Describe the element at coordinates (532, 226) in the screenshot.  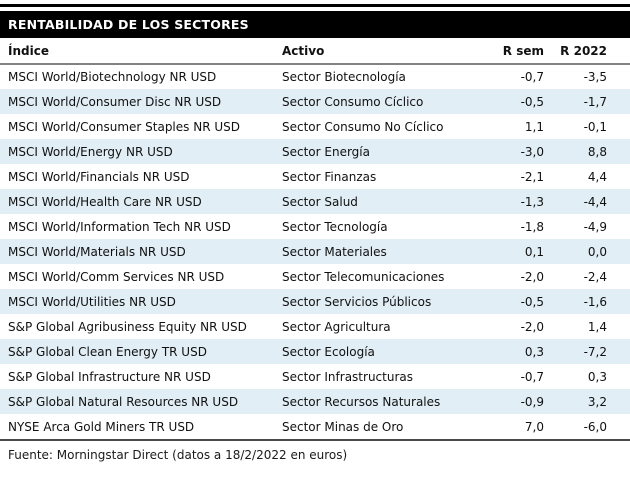
I see `cell-r-week: -1,8` at that location.